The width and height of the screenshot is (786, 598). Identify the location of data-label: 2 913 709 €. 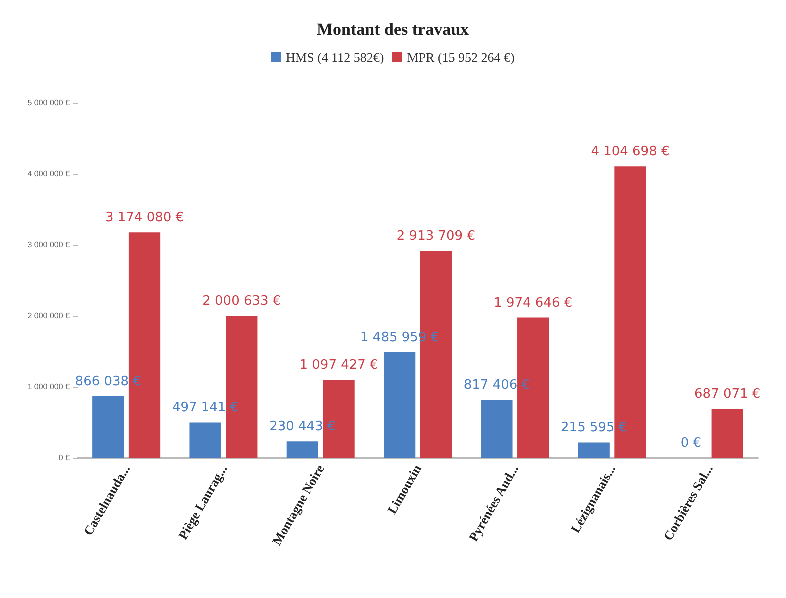
(436, 236).